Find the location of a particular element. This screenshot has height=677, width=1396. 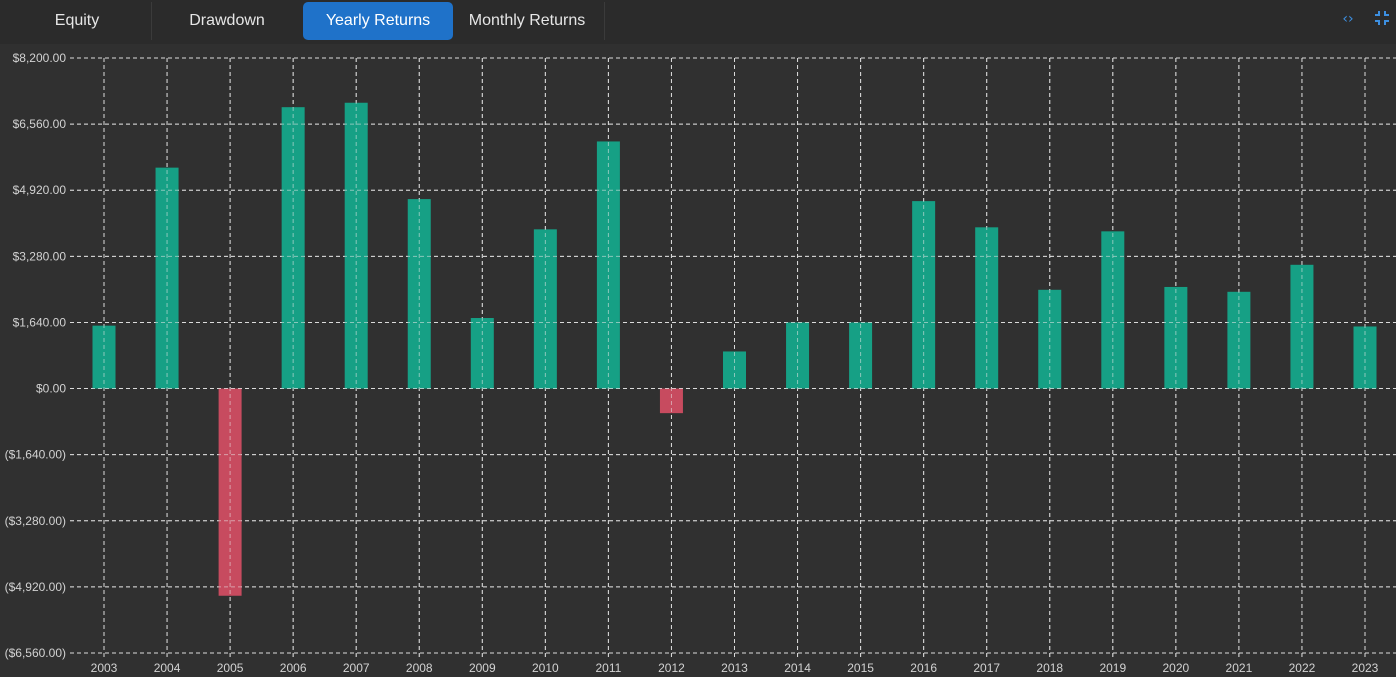

x-tick-label: 2006 is located at coordinates (293, 668).